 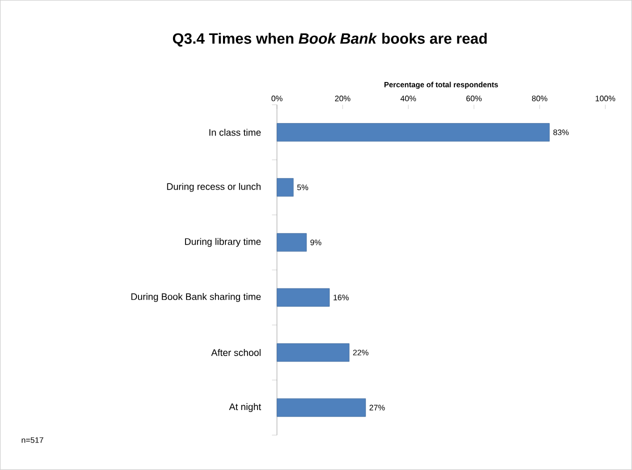 I want to click on y-tick-label: At night, so click(x=245, y=407).